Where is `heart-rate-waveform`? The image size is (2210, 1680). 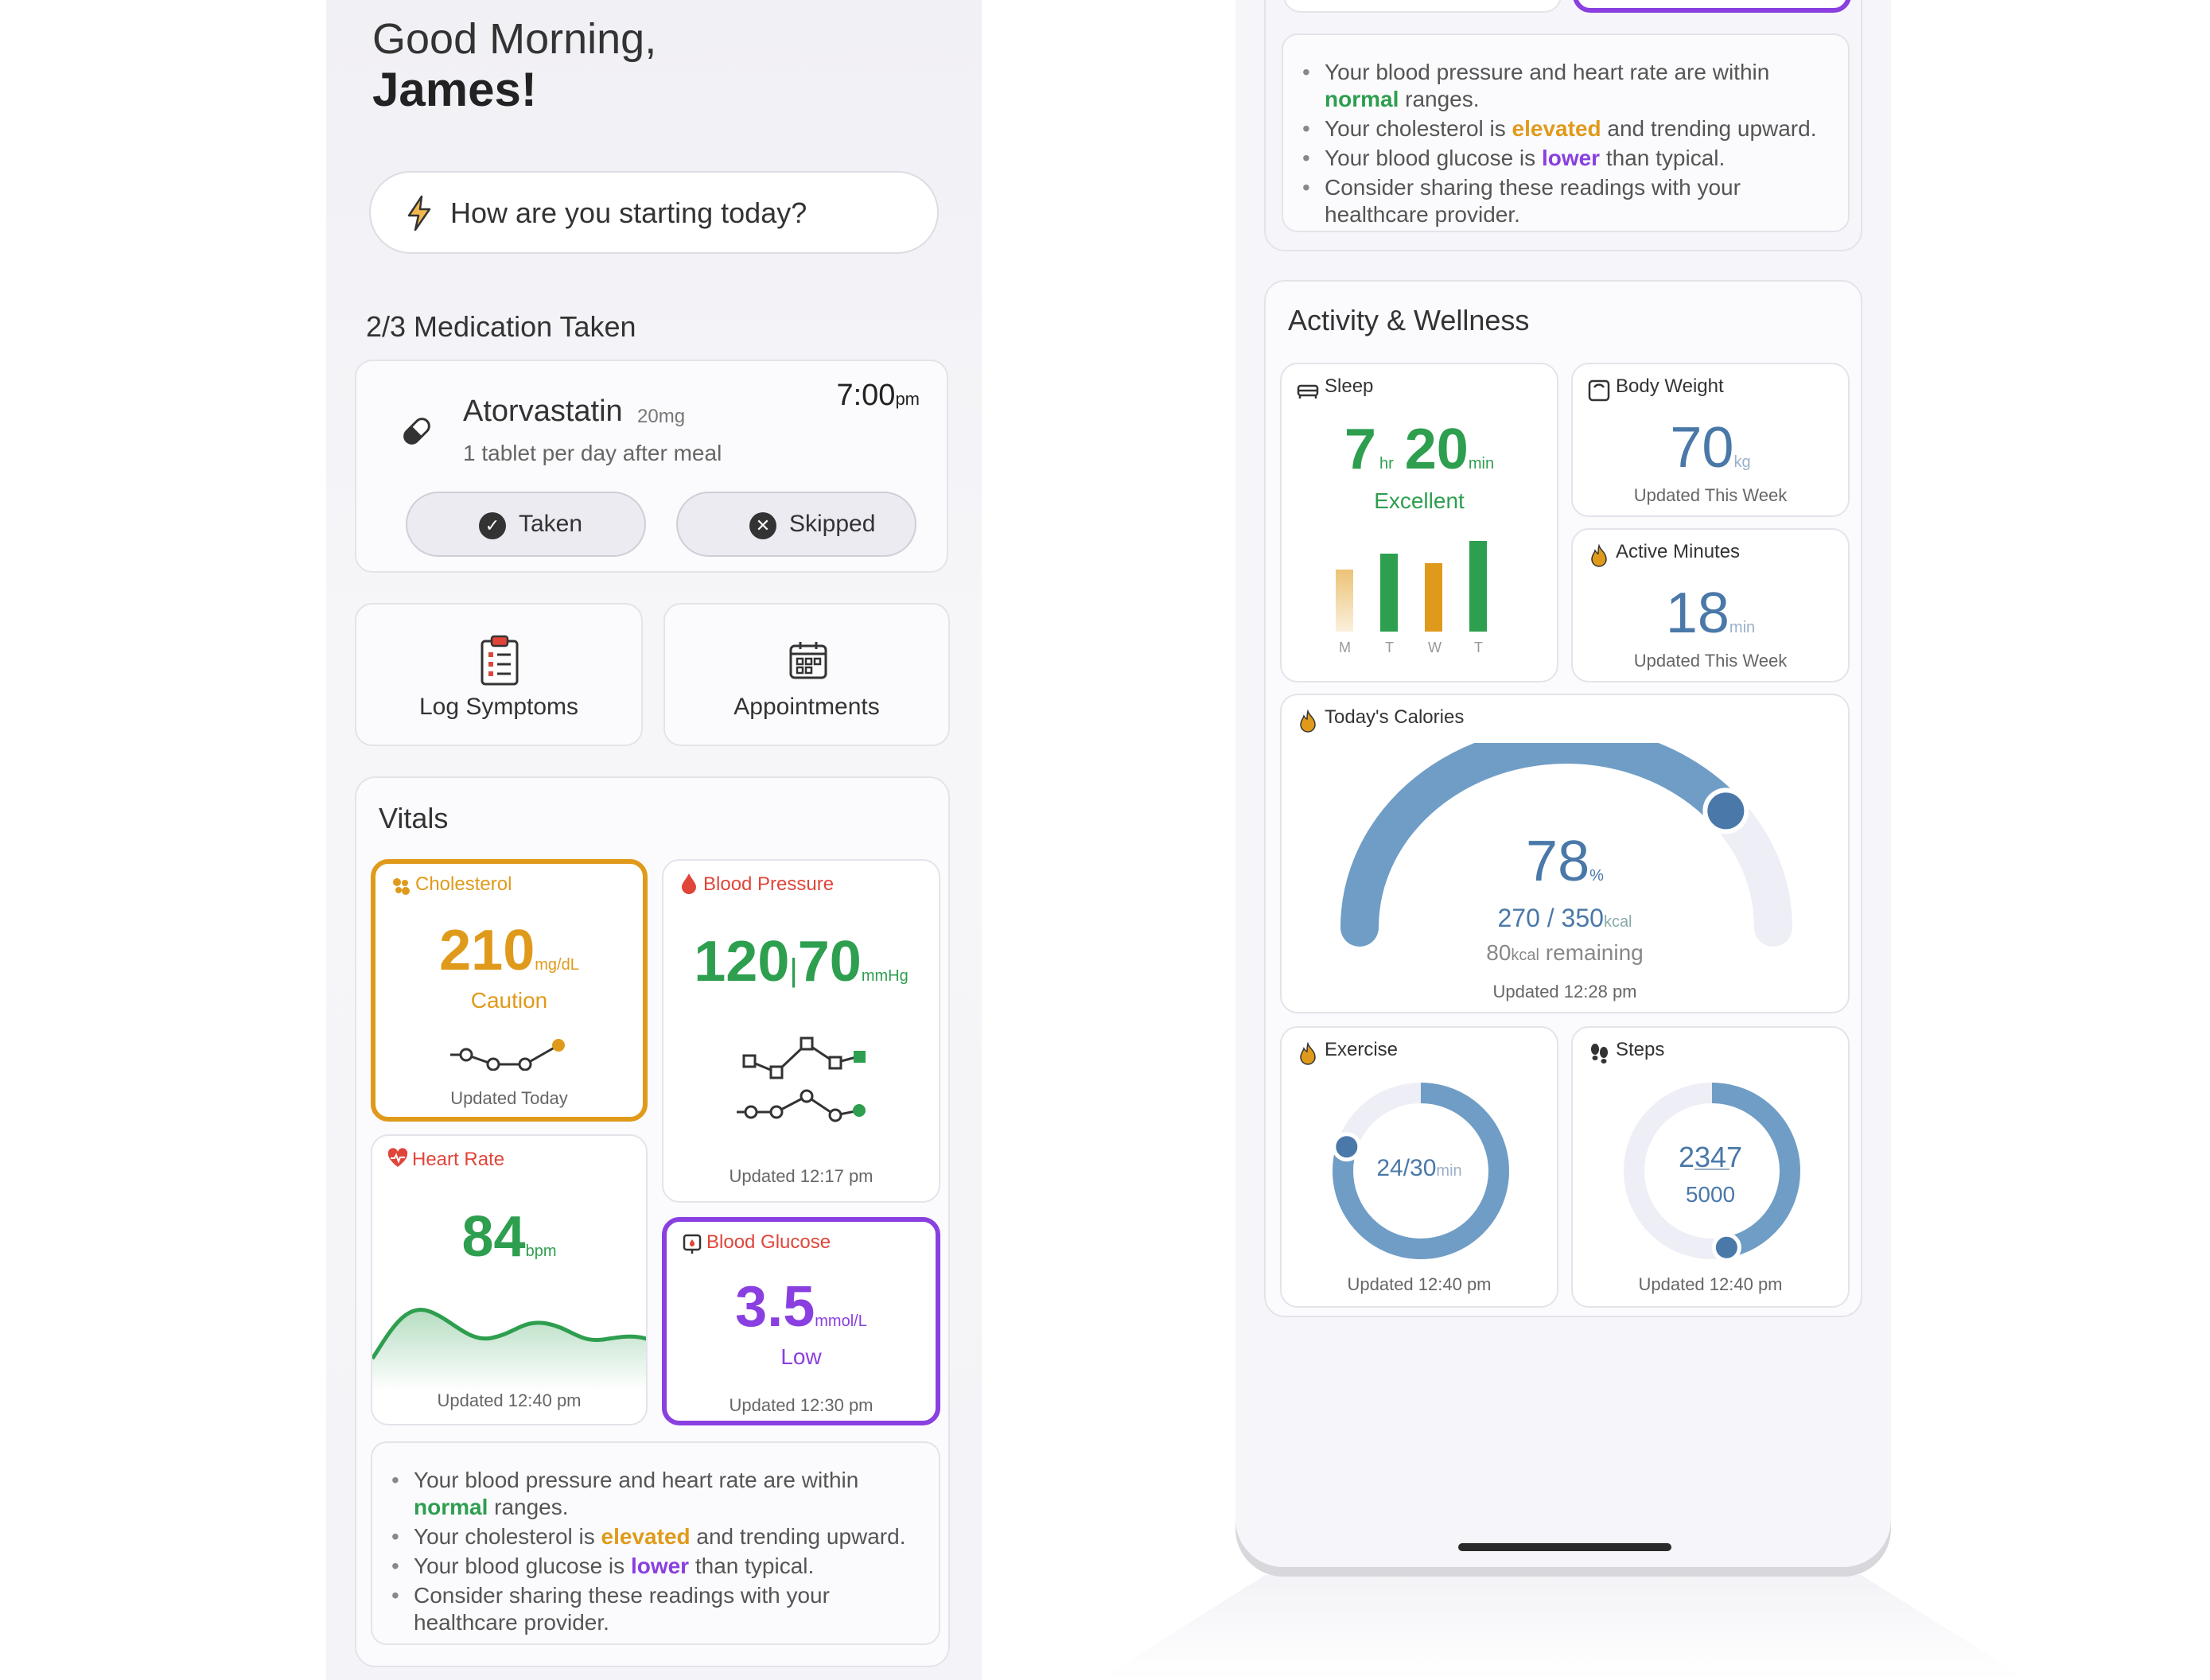 heart-rate-waveform is located at coordinates (509, 1348).